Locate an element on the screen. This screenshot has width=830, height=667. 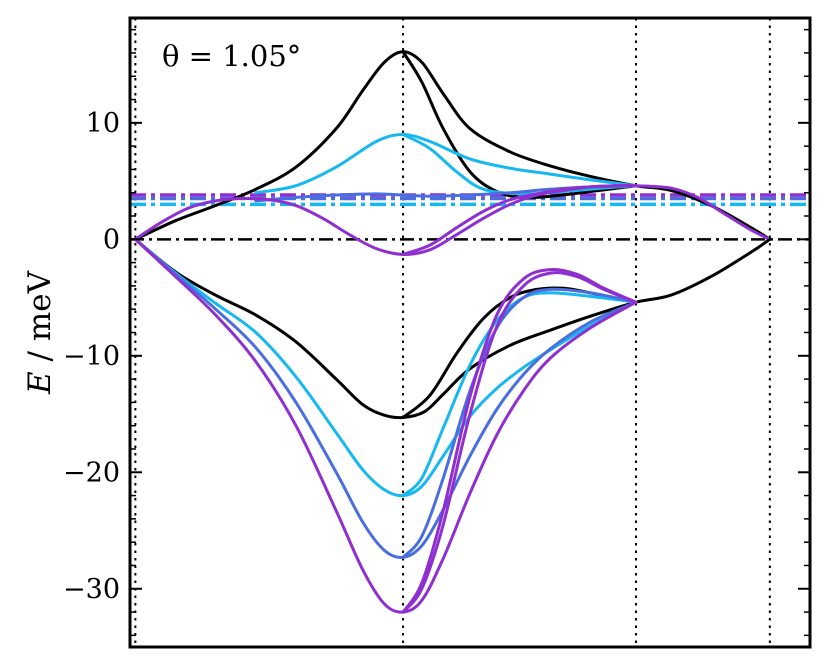
y-axis-variable: E is located at coordinates (40, 383).